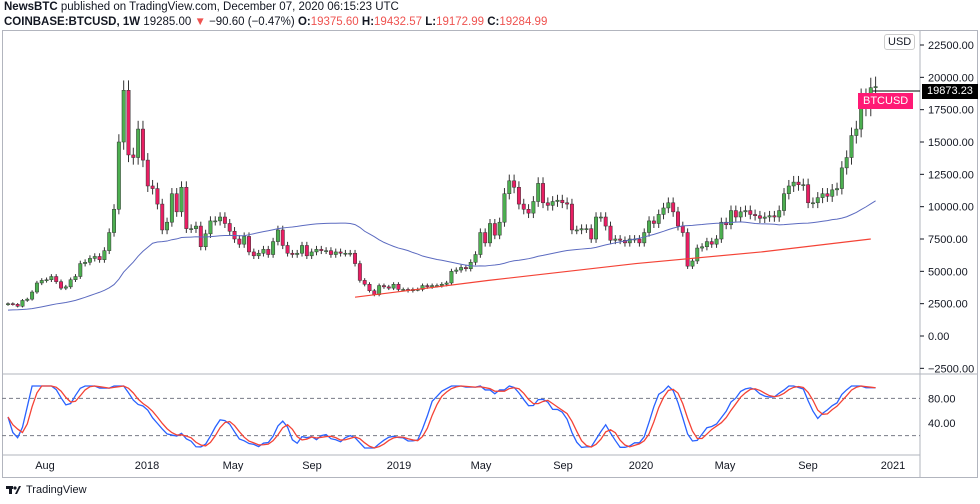 This screenshot has width=980, height=504. What do you see at coordinates (951, 78) in the screenshot?
I see `price-tick-label: 20000.00` at bounding box center [951, 78].